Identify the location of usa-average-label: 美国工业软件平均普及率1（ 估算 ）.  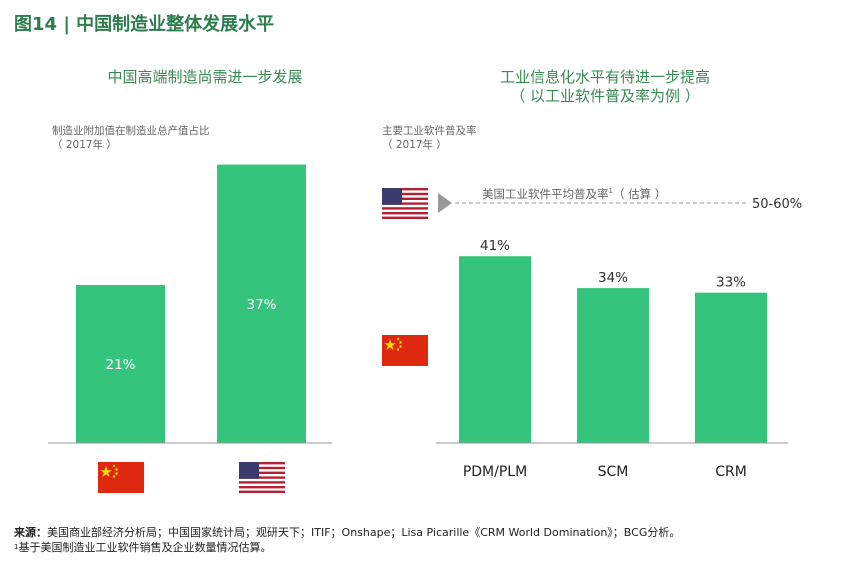
(574, 194).